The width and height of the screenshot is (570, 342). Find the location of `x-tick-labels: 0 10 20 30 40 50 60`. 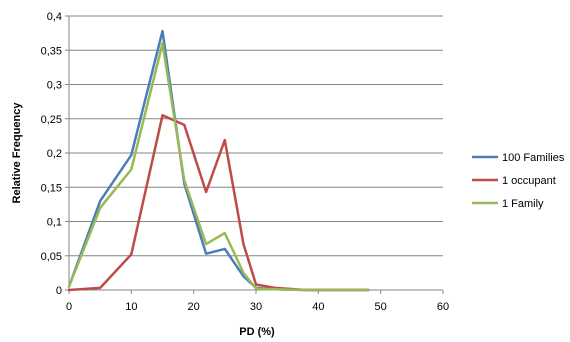

x-tick-labels: 0 10 20 30 40 50 60 is located at coordinates (257, 301).